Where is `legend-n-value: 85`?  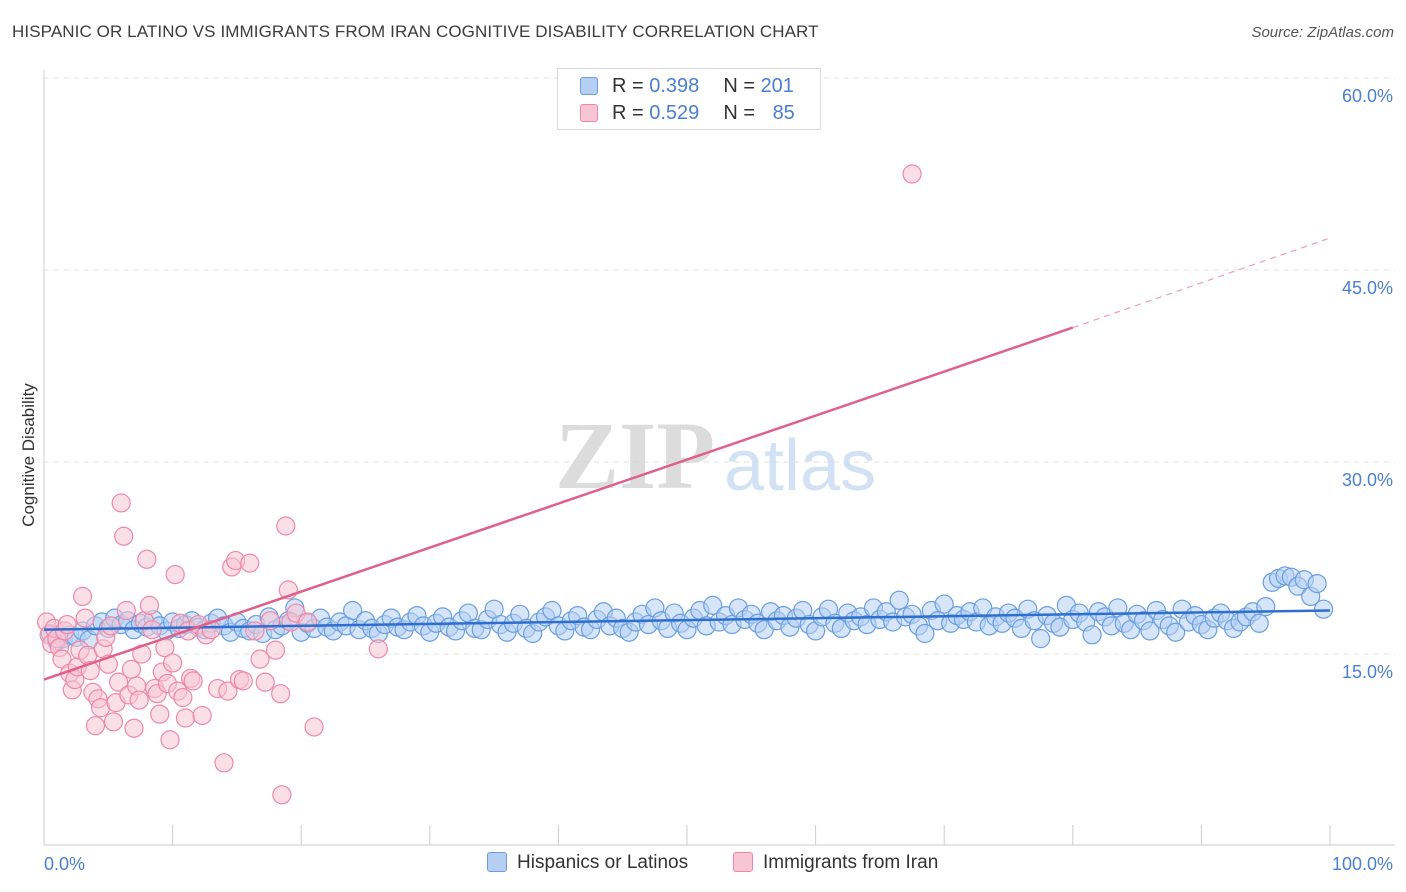
legend-n-value: 85 is located at coordinates (783, 113).